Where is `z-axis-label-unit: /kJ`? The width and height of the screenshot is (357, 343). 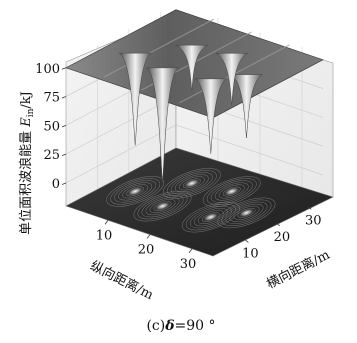
z-axis-label-unit: /kJ is located at coordinates (26, 99).